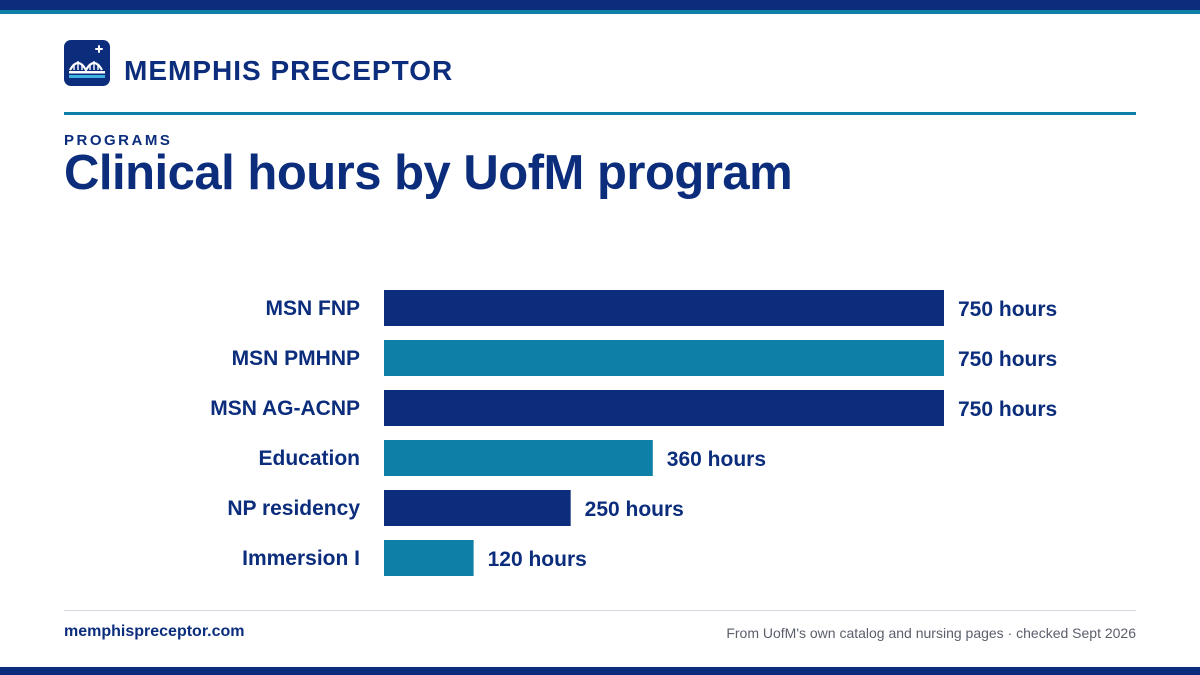 The height and width of the screenshot is (675, 1200). Describe the element at coordinates (600, 113) in the screenshot. I see `header-divider` at that location.